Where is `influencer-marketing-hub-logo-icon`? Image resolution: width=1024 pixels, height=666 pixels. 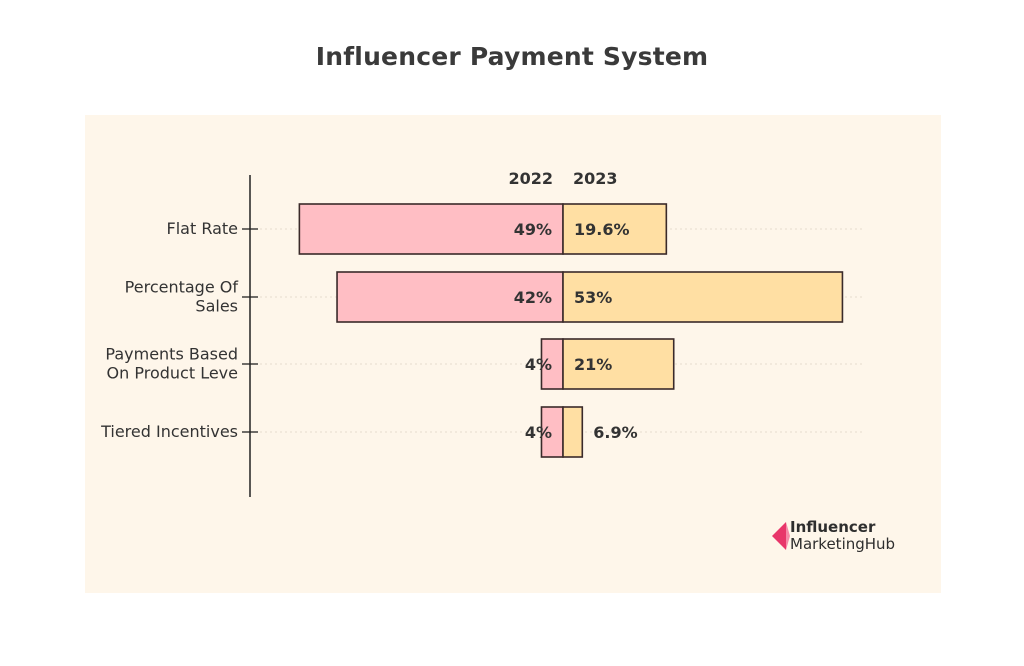 influencer-marketing-hub-logo-icon is located at coordinates (781, 536).